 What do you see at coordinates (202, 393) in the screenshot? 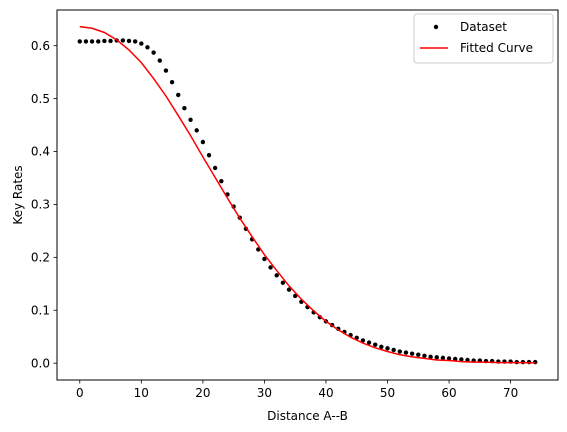
I see `x-tick-label: 20` at bounding box center [202, 393].